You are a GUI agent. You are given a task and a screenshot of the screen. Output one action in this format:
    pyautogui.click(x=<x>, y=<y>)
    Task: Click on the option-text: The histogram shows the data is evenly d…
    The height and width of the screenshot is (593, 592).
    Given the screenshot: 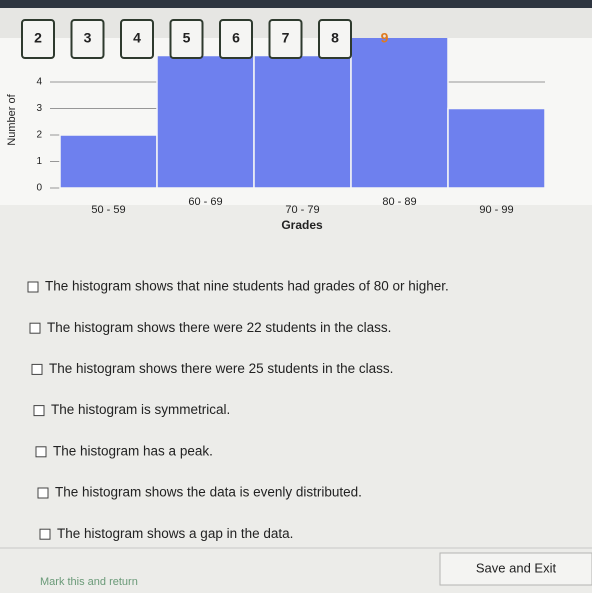 What is the action you would take?
    pyautogui.click(x=208, y=492)
    